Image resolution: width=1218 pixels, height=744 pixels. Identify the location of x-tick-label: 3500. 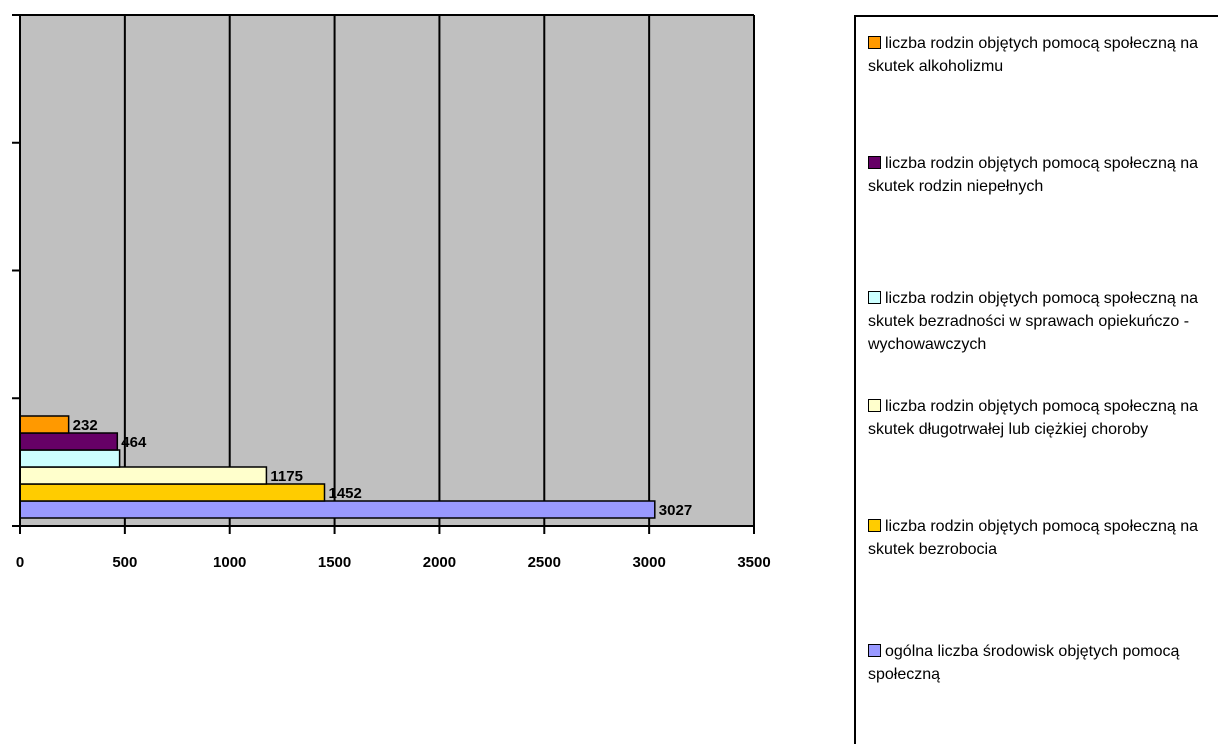
(753, 562).